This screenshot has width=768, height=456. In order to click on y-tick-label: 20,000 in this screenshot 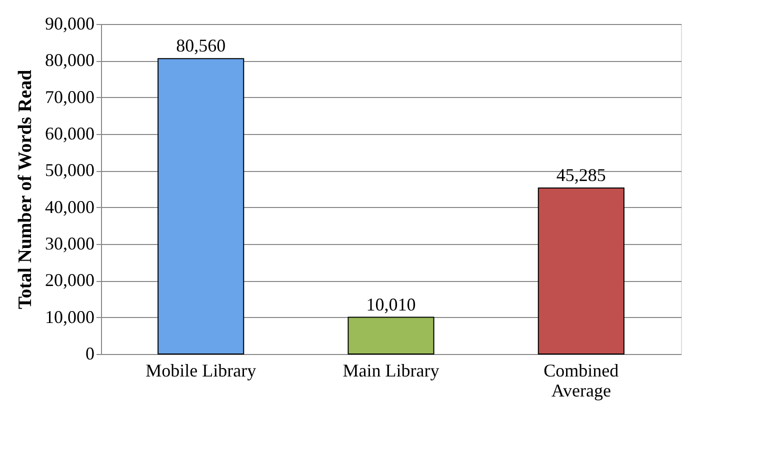, I will do `click(69, 280)`.